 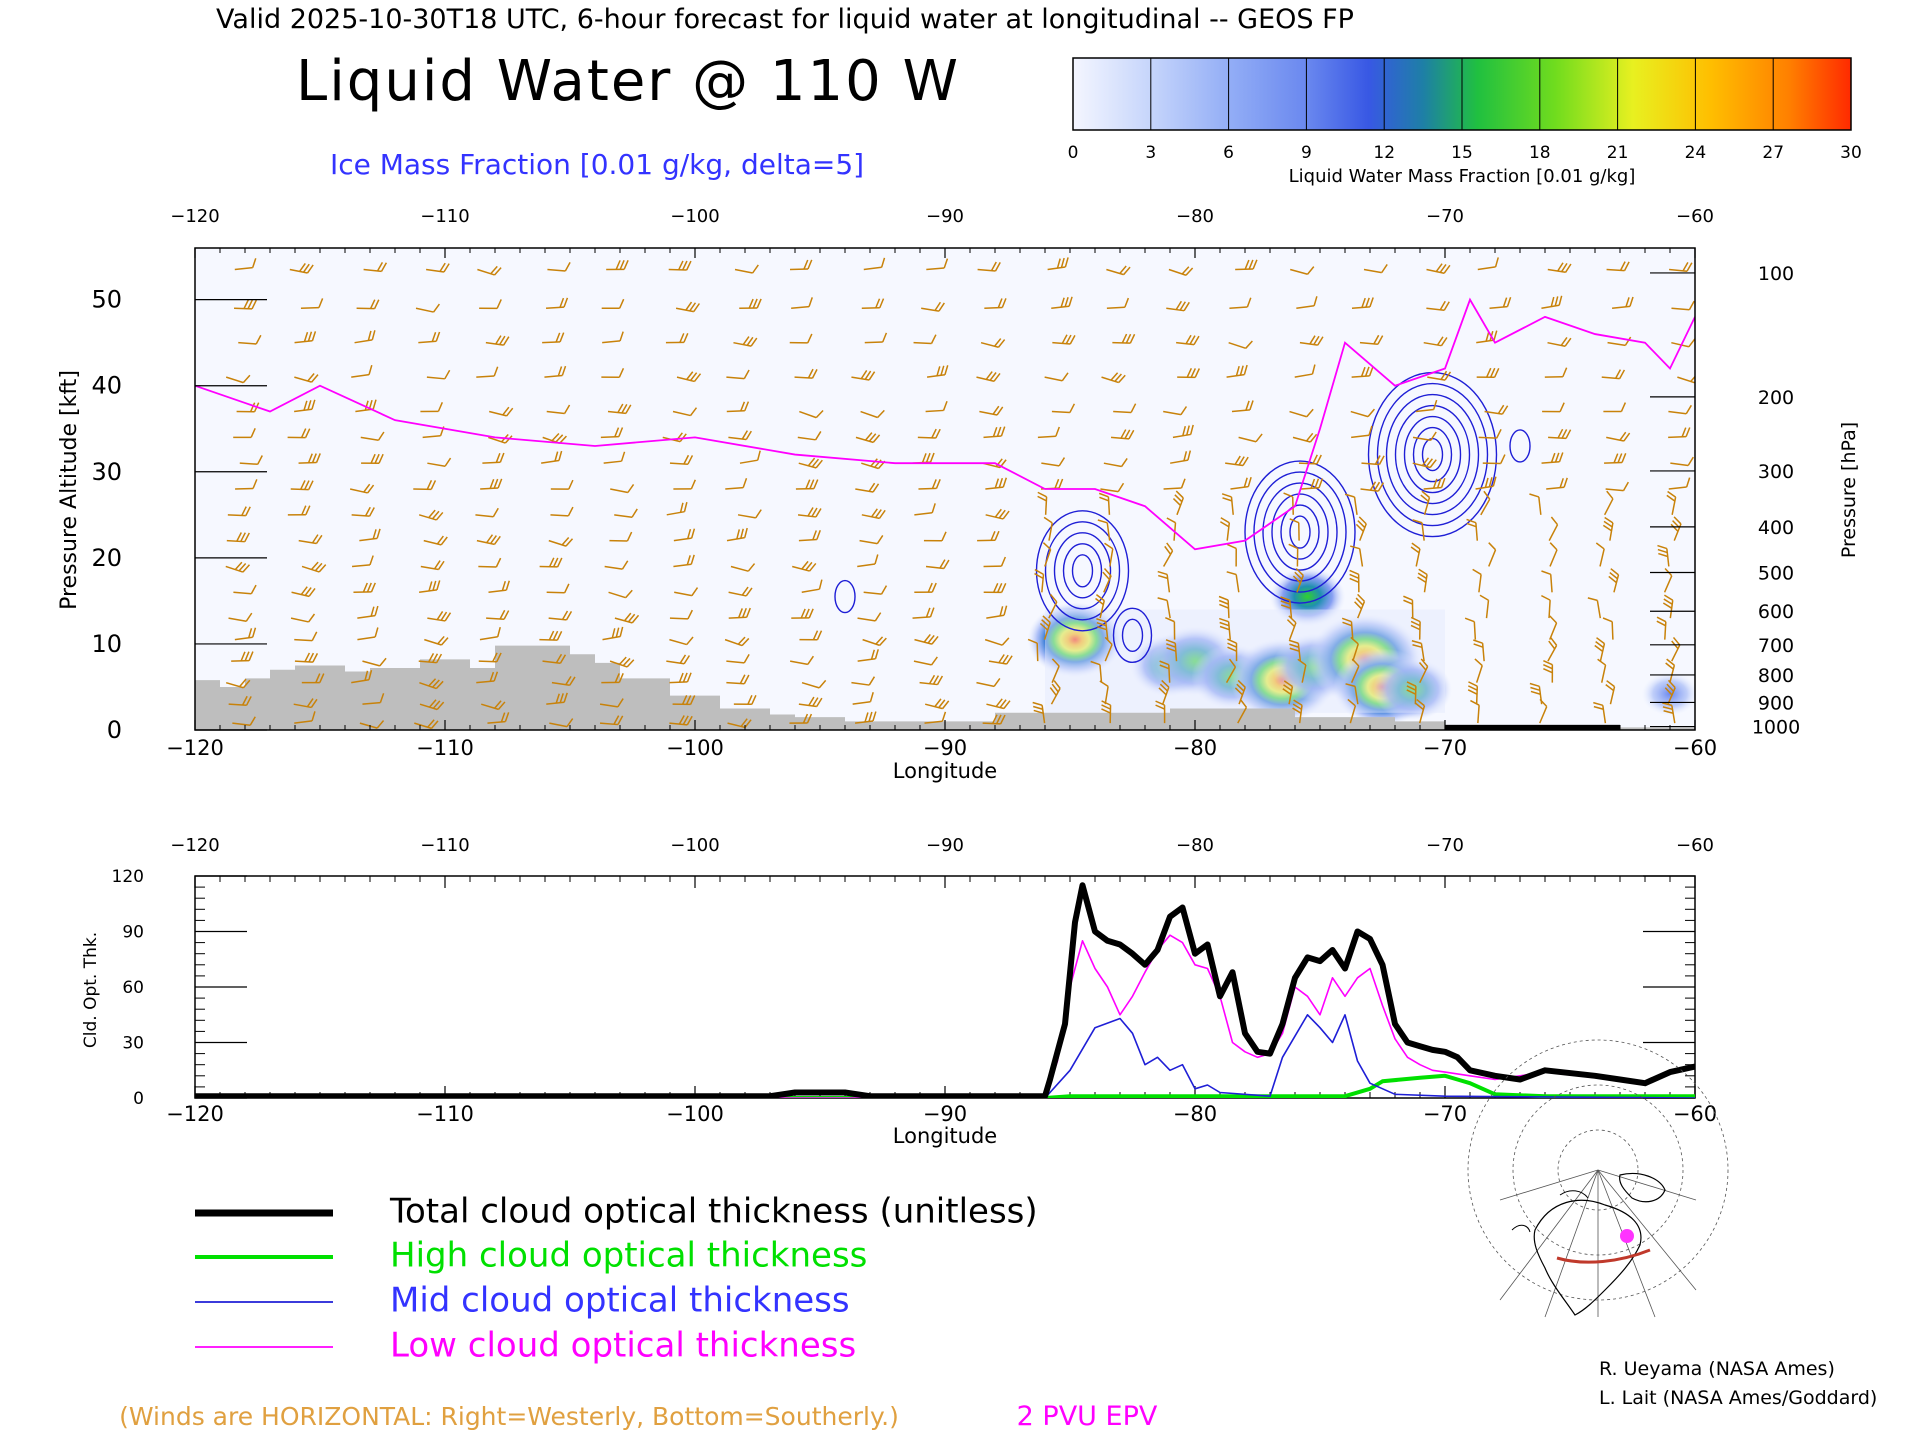 What do you see at coordinates (1195, 1114) in the screenshot?
I see `x-tick-label: −80` at bounding box center [1195, 1114].